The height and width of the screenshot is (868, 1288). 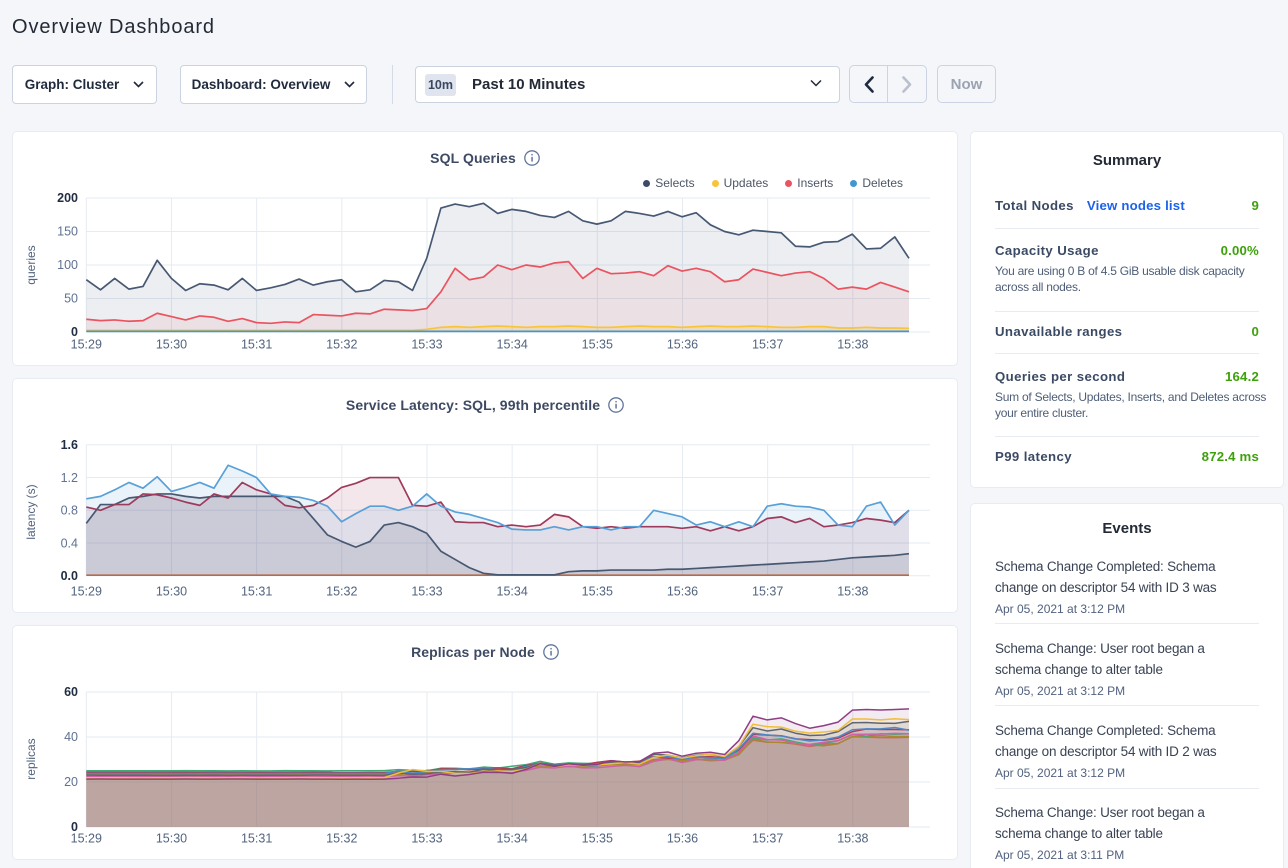 I want to click on svg-text: 40, so click(x=71, y=737).